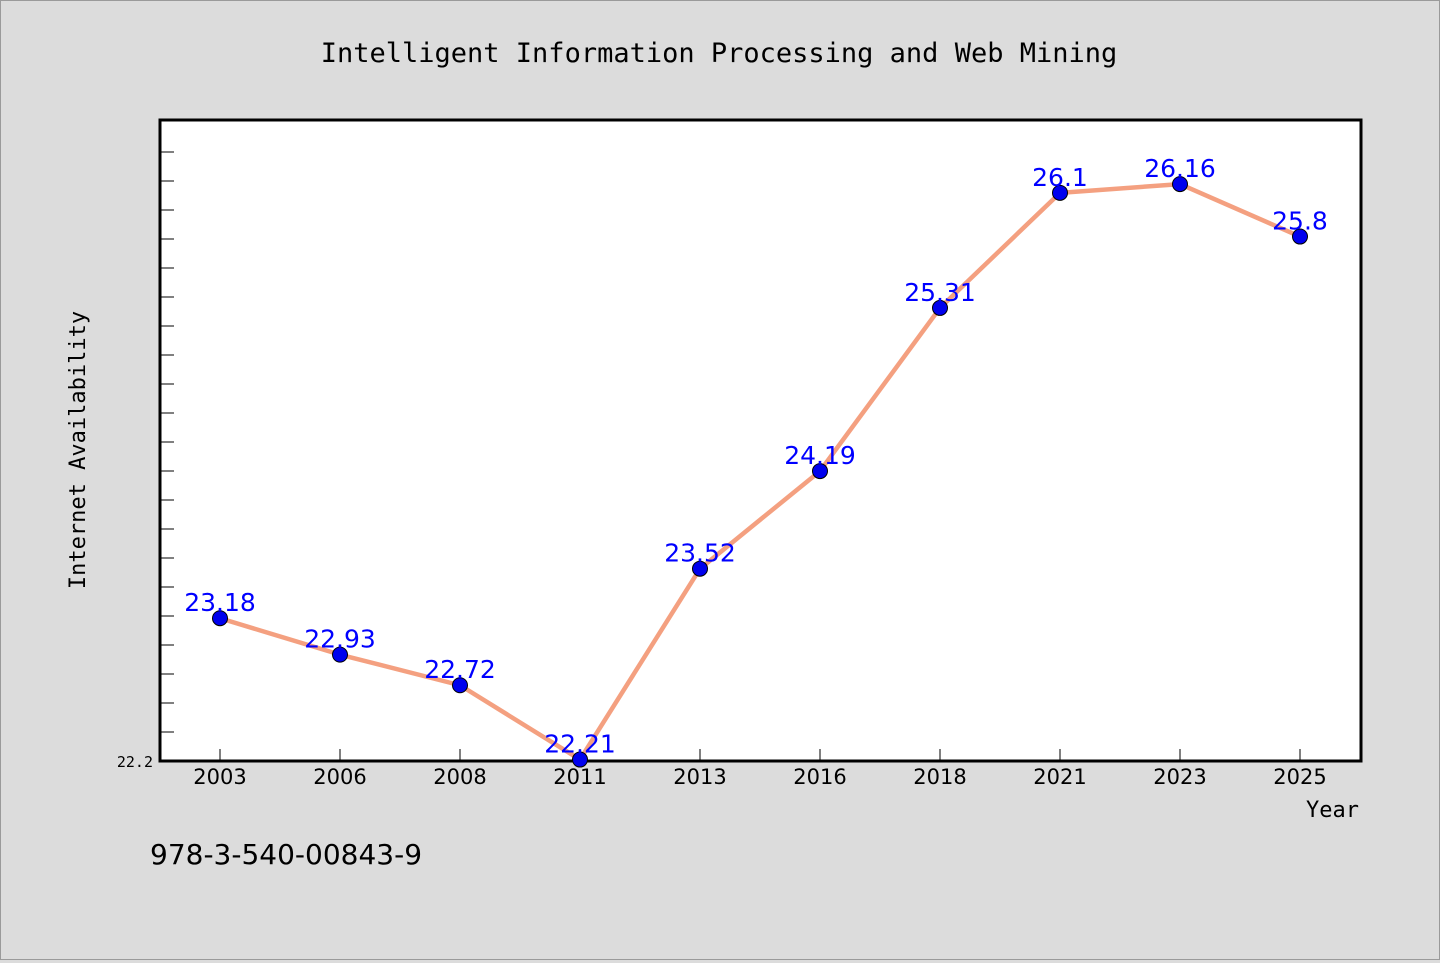  I want to click on isbn-label: 978-3-540-00843-9, so click(286, 854).